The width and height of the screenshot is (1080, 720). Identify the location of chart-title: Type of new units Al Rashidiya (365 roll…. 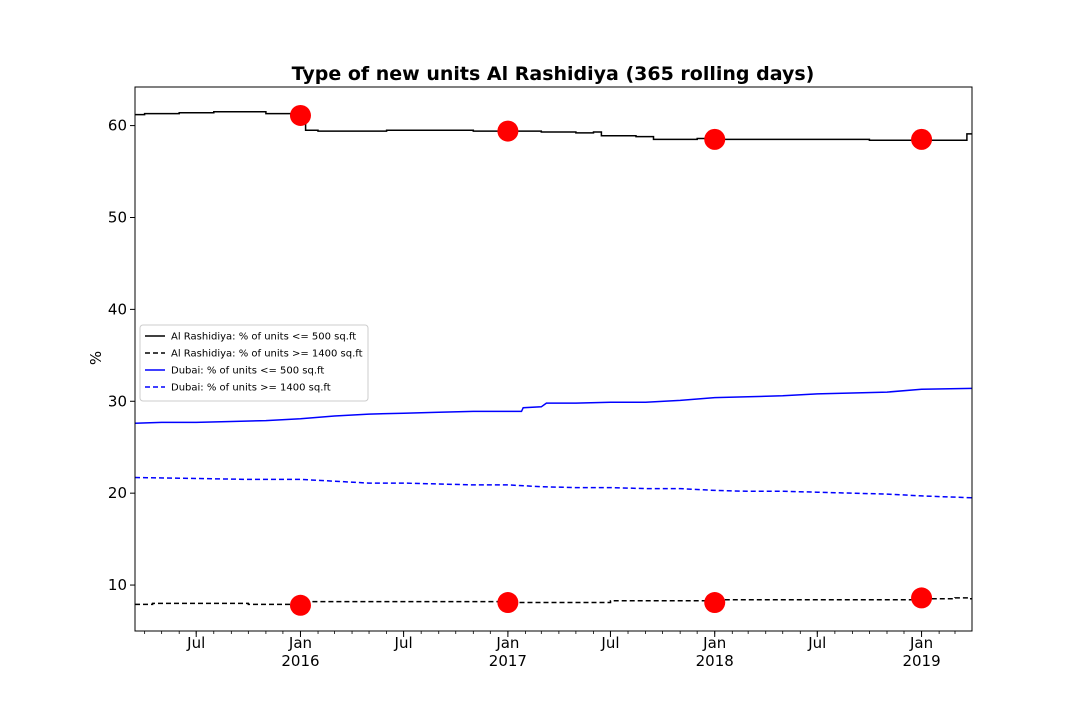
(553, 74).